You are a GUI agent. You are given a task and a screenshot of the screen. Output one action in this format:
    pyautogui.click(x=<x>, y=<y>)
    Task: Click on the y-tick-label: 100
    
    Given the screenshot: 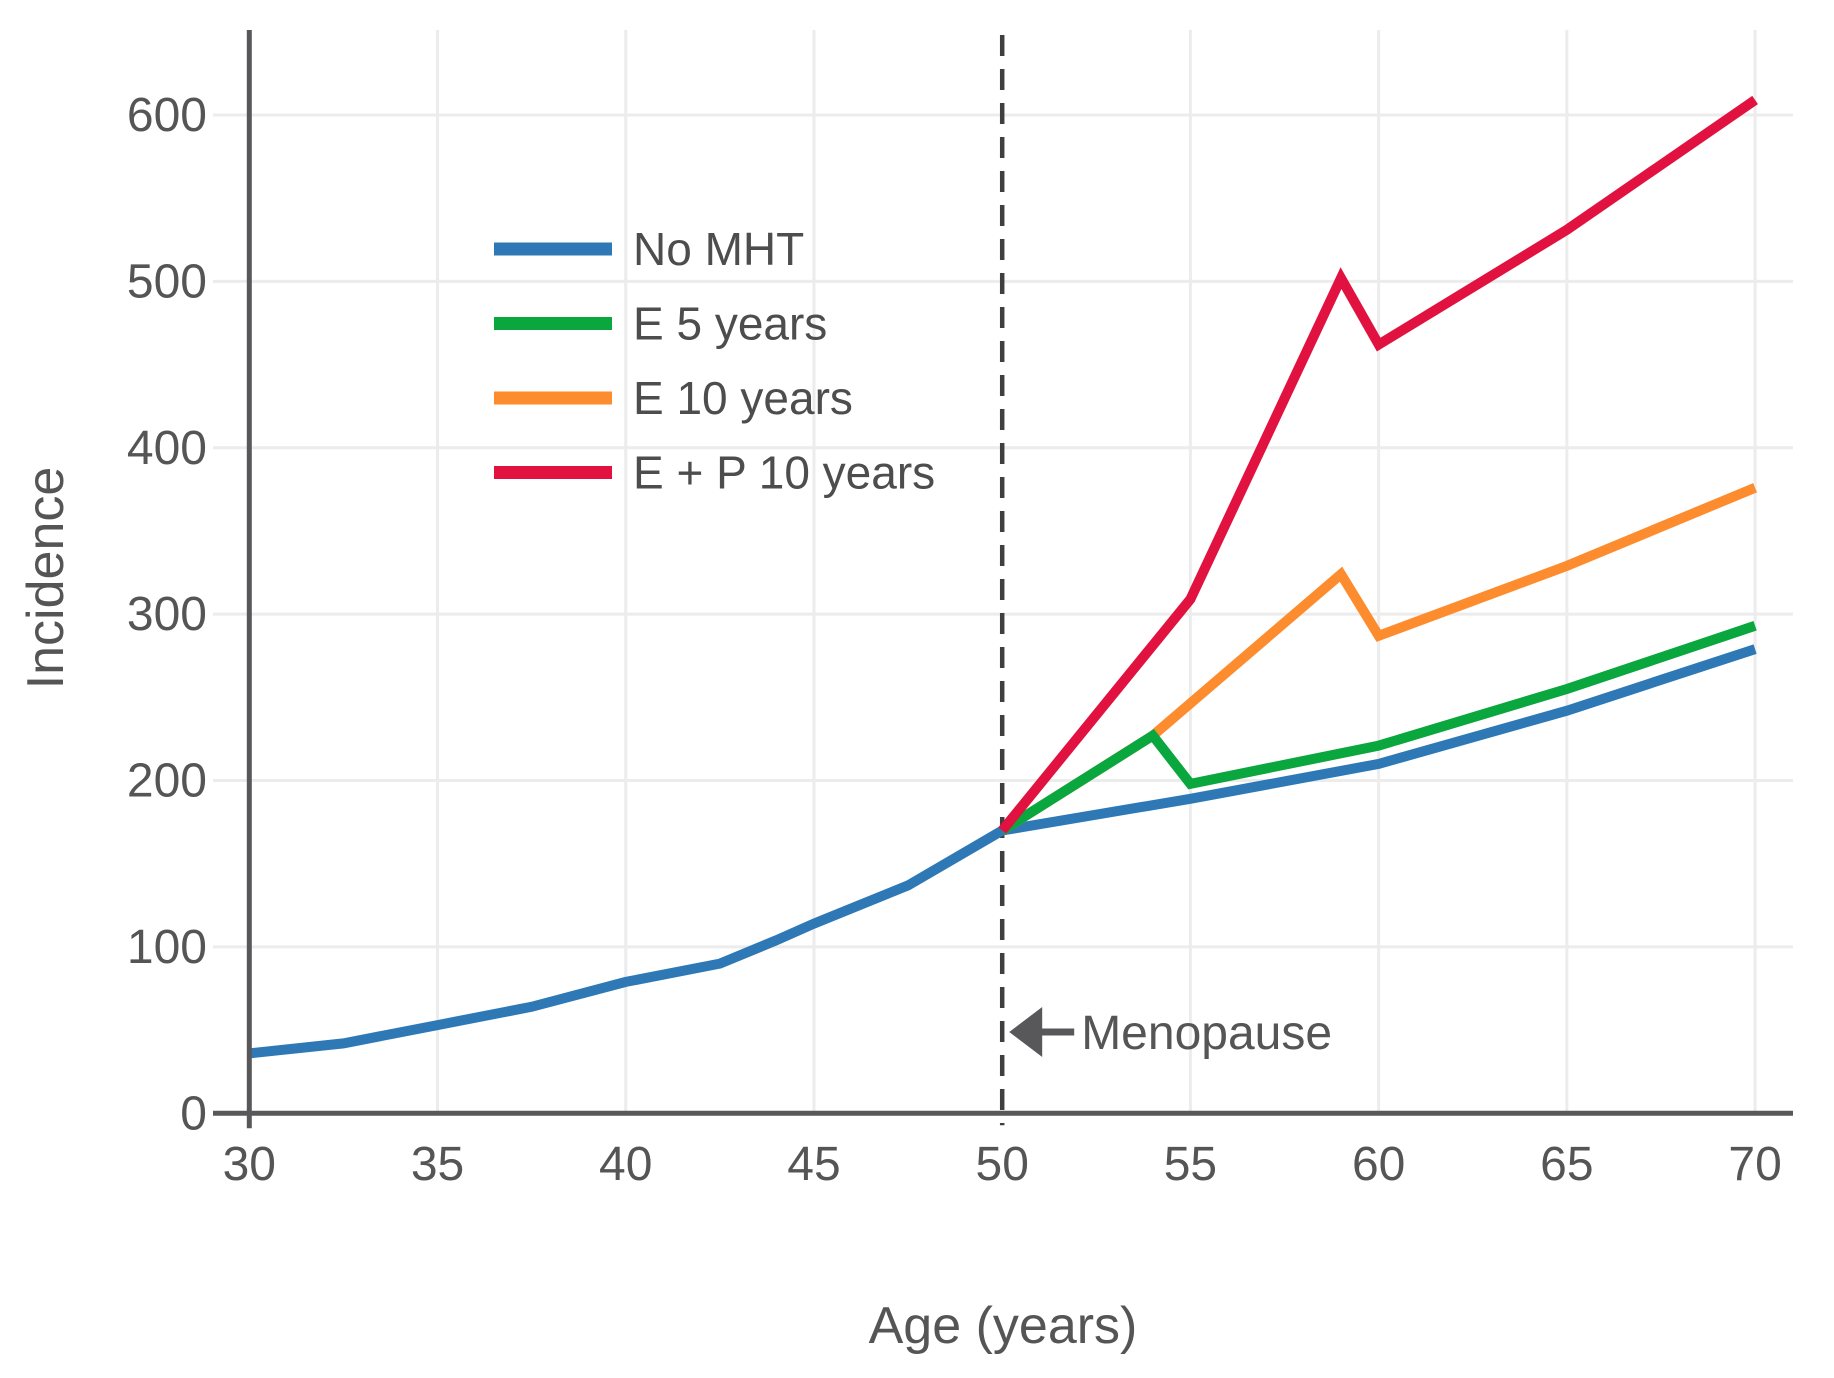 What is the action you would take?
    pyautogui.click(x=167, y=947)
    